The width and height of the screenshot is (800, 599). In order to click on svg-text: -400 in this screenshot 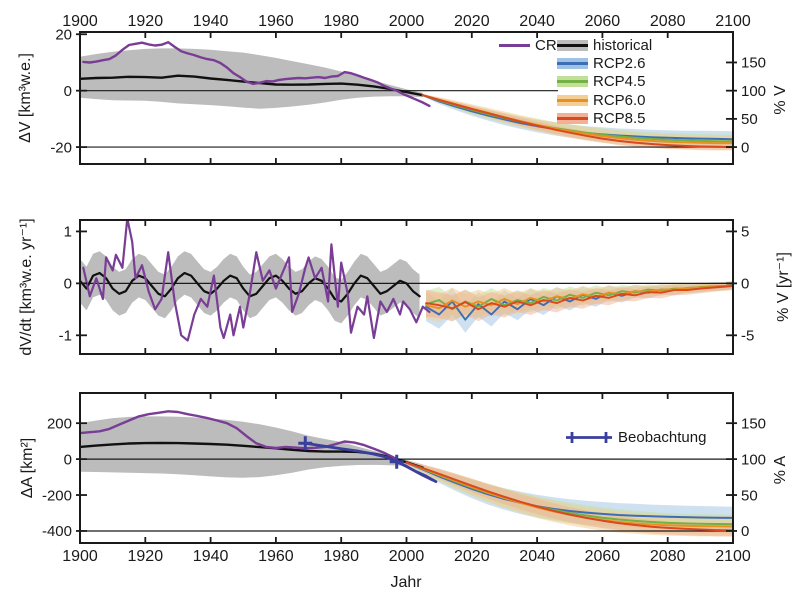, I will do `click(57, 531)`.